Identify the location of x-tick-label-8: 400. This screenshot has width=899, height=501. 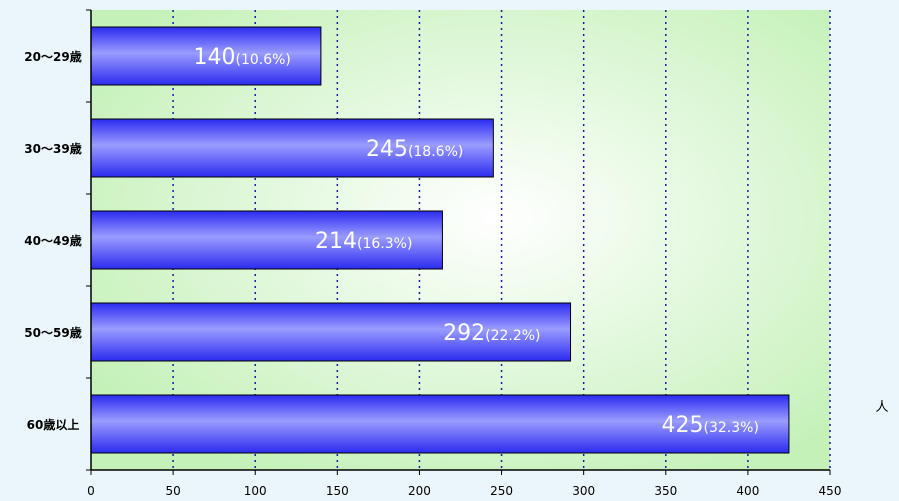
(747, 491).